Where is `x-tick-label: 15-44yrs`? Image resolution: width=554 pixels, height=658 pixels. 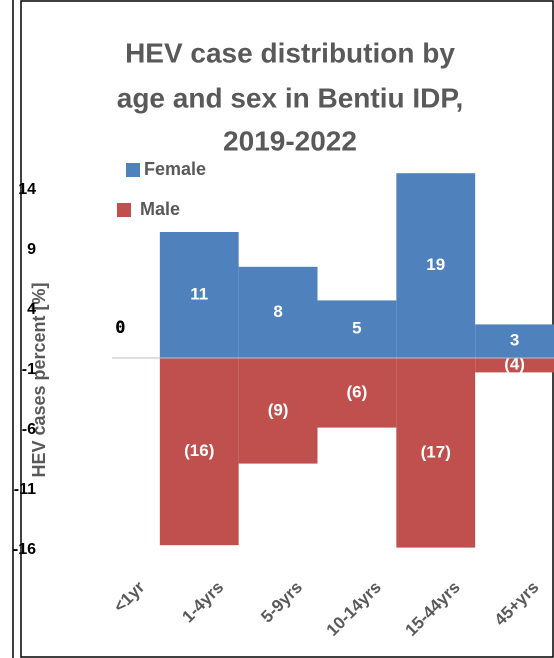
x-tick-label: 15-44yrs is located at coordinates (433, 609).